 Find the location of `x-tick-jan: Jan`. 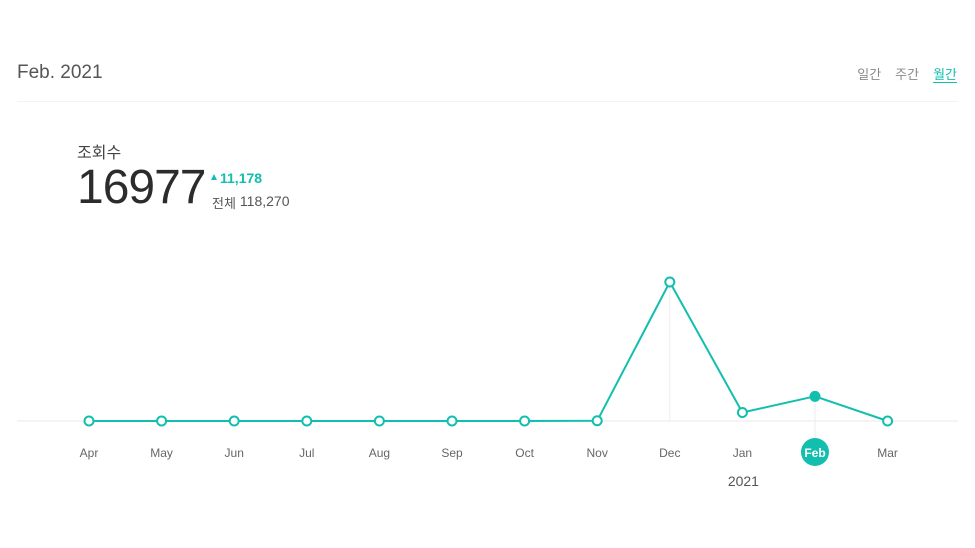

x-tick-jan: Jan is located at coordinates (742, 453).